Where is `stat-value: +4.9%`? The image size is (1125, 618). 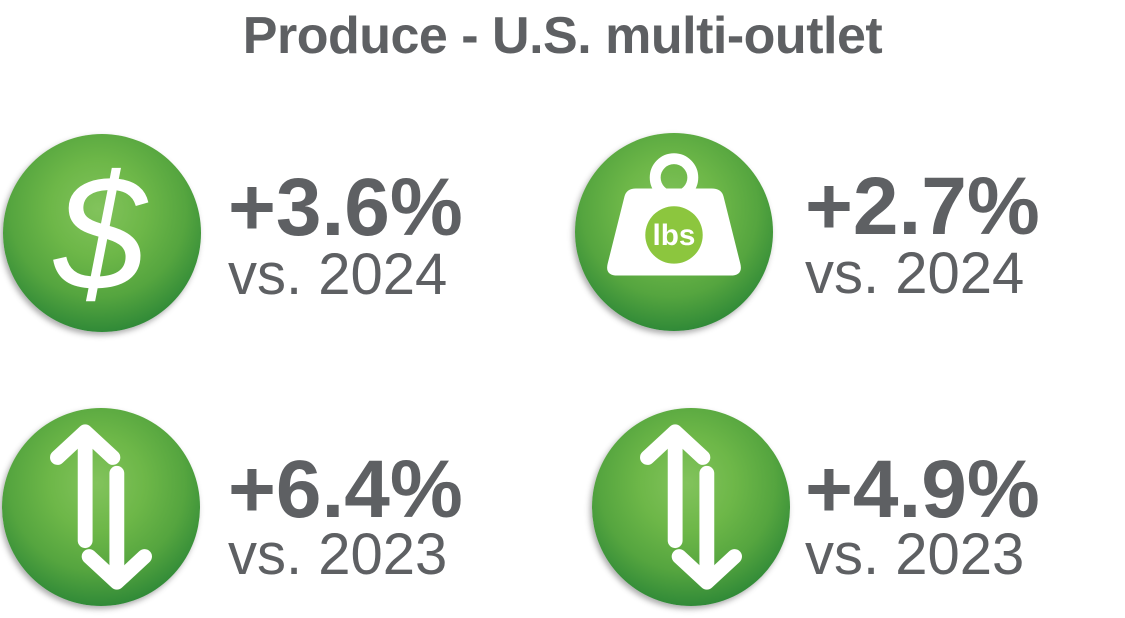
stat-value: +4.9% is located at coordinates (922, 489).